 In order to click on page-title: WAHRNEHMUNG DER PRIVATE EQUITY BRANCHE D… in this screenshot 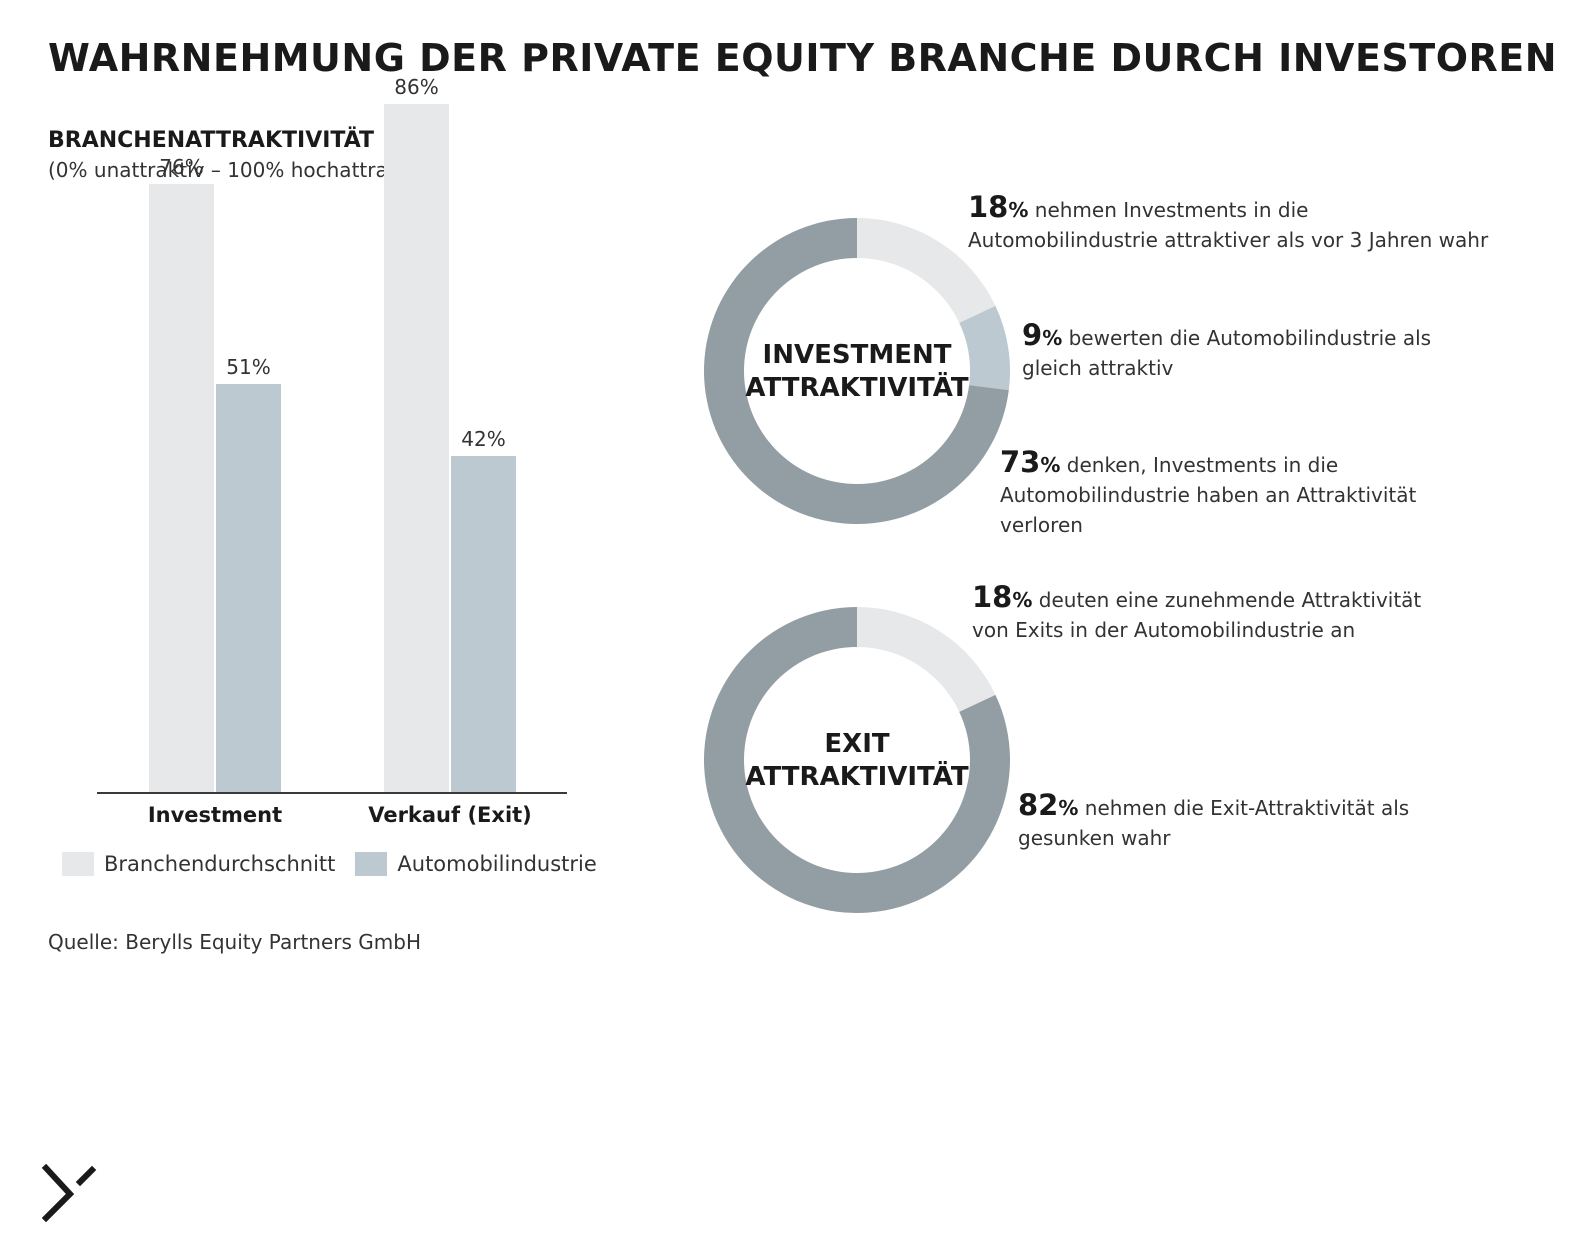, I will do `click(803, 58)`.